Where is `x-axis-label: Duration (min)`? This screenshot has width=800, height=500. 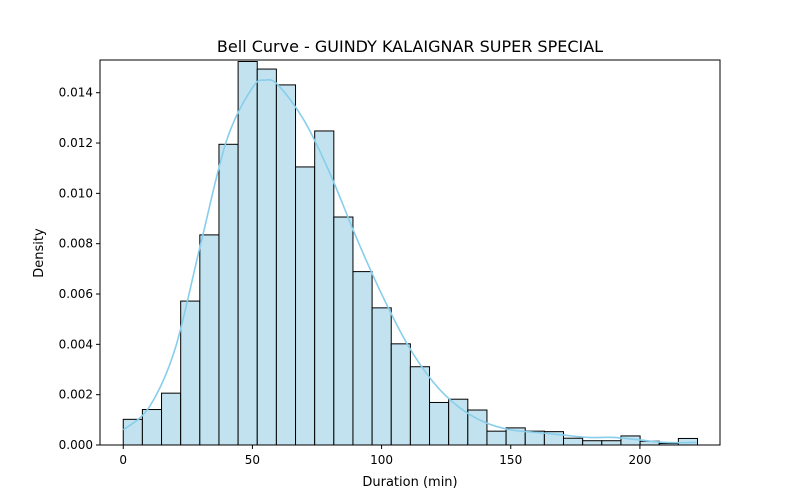
x-axis-label: Duration (min) is located at coordinates (409, 482).